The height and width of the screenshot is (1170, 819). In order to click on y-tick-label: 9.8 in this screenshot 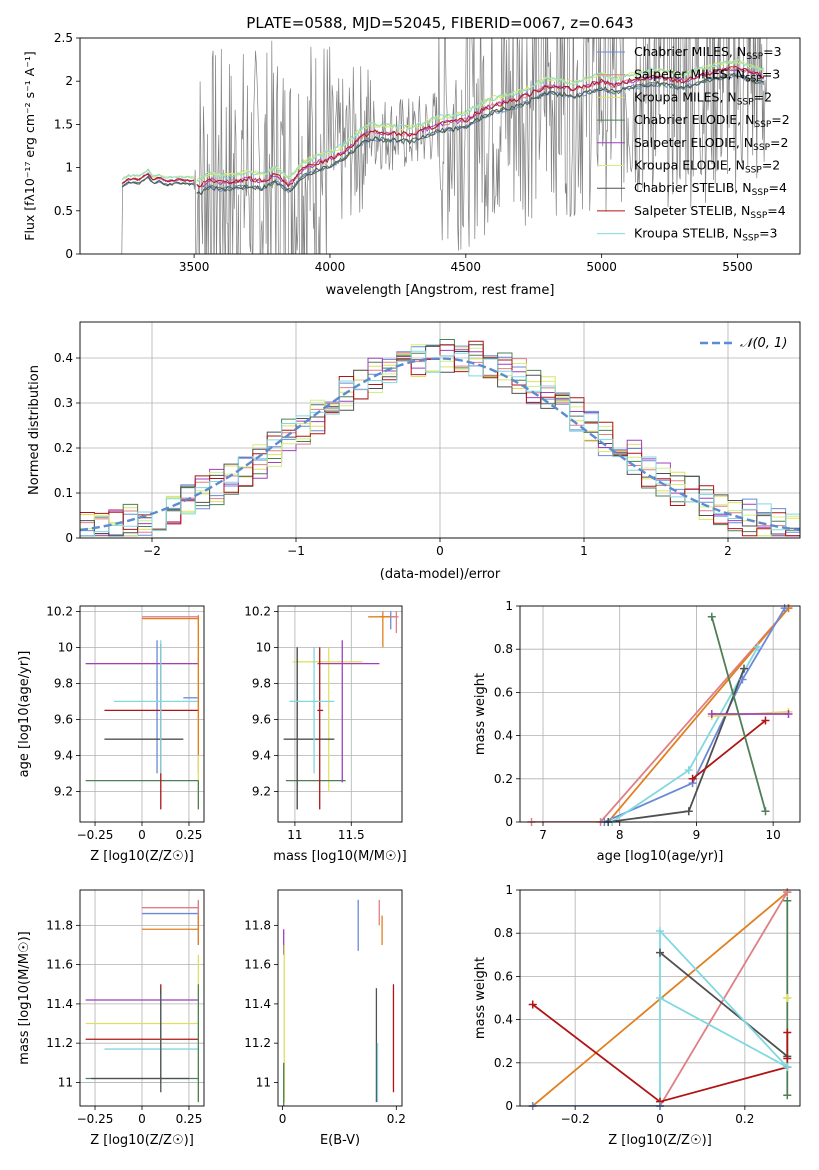, I will do `click(261, 683)`.